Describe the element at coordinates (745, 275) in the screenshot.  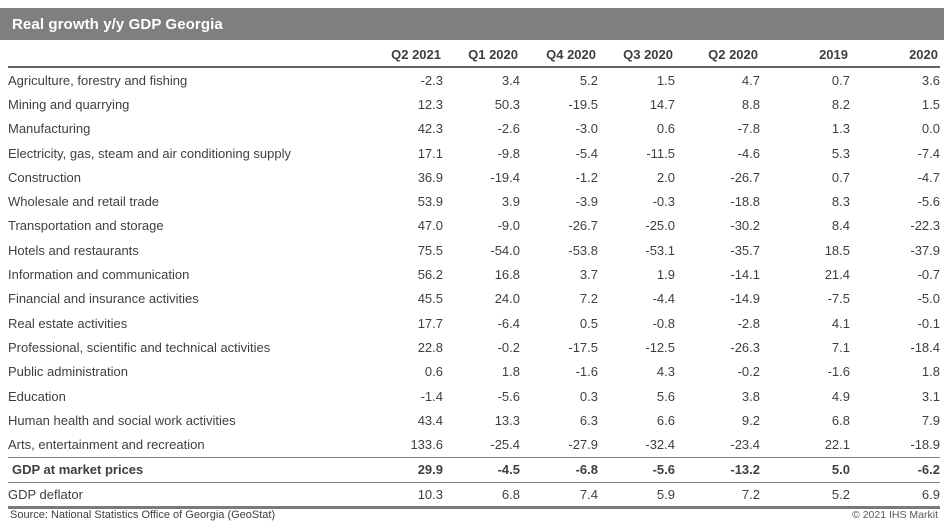
I see `row-value: -14.1` at that location.